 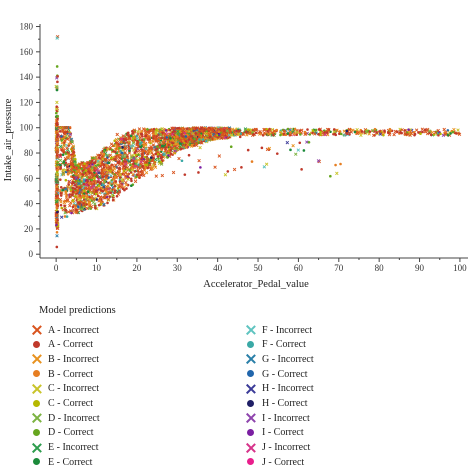 What do you see at coordinates (218, 268) in the screenshot?
I see `x-tick-label: 40` at bounding box center [218, 268].